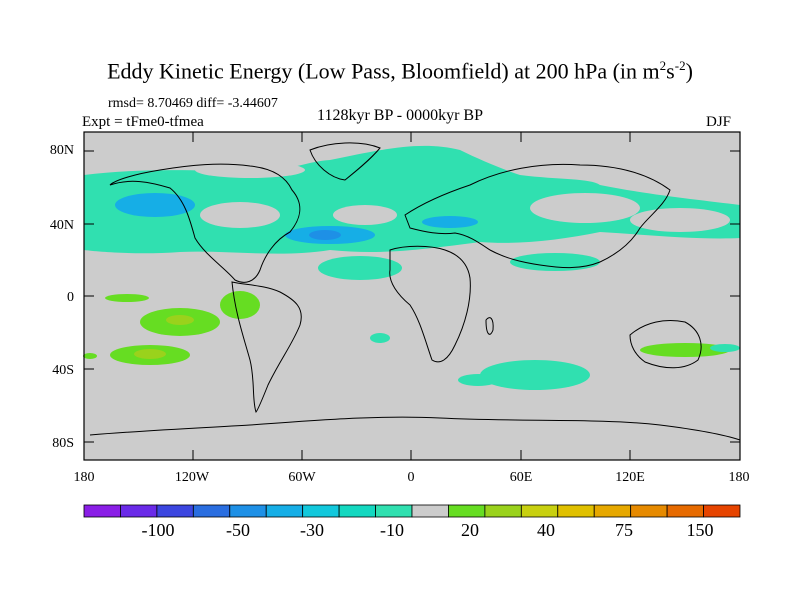 The height and width of the screenshot is (600, 800). Describe the element at coordinates (360, 268) in the screenshot. I see `contour-subtrop-atlantic` at that location.